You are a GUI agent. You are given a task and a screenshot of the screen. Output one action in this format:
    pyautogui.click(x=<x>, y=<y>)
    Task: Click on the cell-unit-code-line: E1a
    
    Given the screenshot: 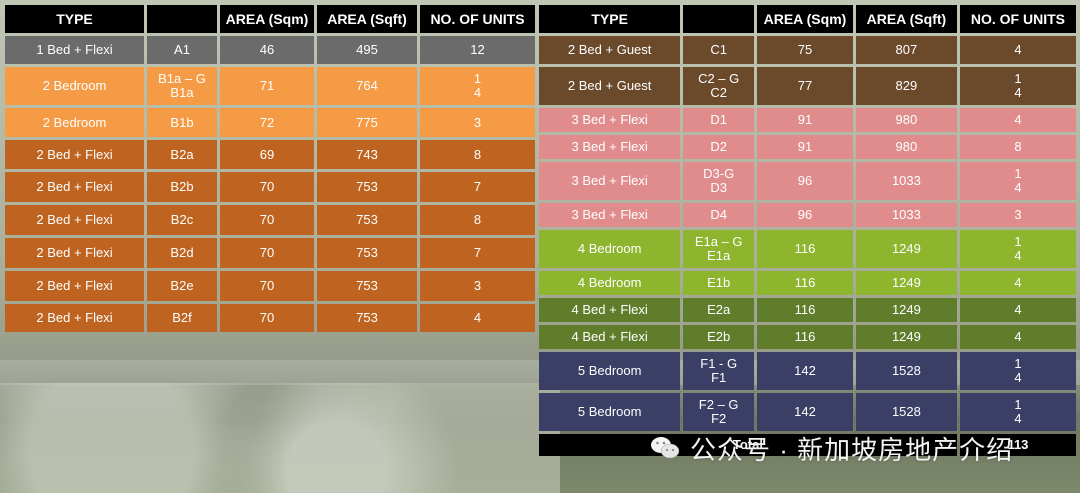 What is the action you would take?
    pyautogui.click(x=719, y=255)
    